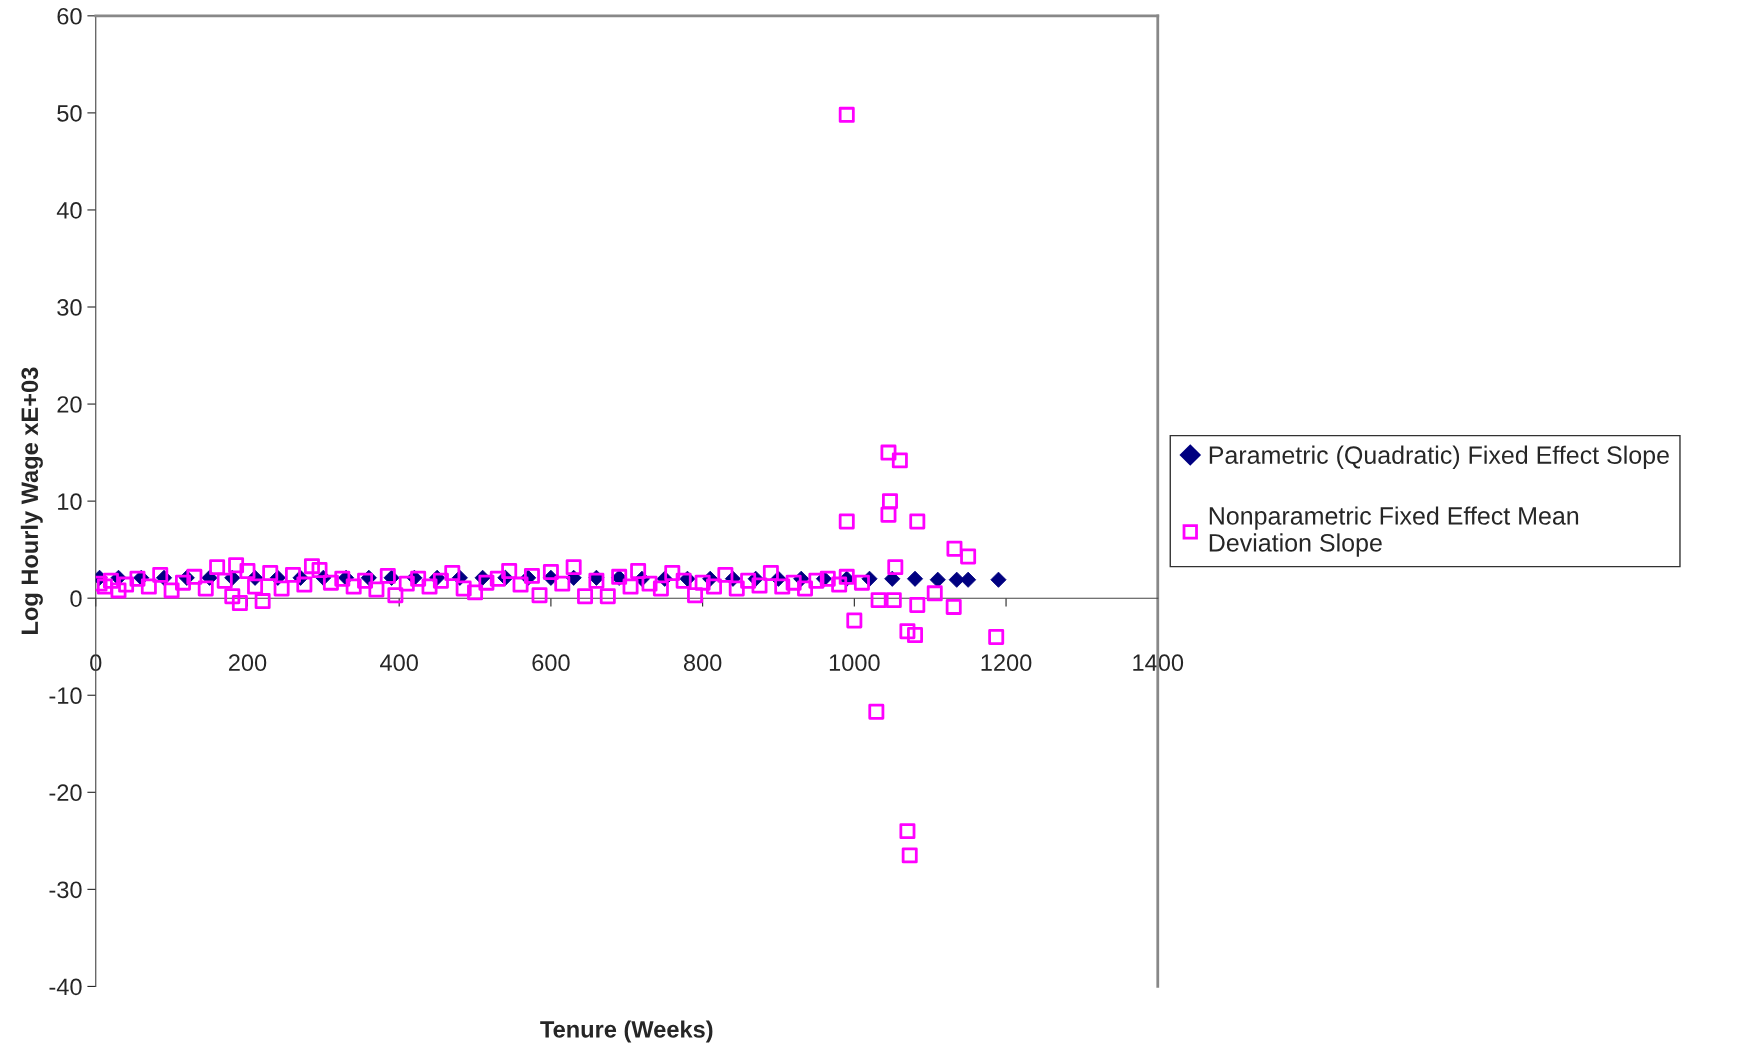  What do you see at coordinates (1439, 457) in the screenshot?
I see `legend-label: Parametric (Quadratic) Fixed Effect Slope` at bounding box center [1439, 457].